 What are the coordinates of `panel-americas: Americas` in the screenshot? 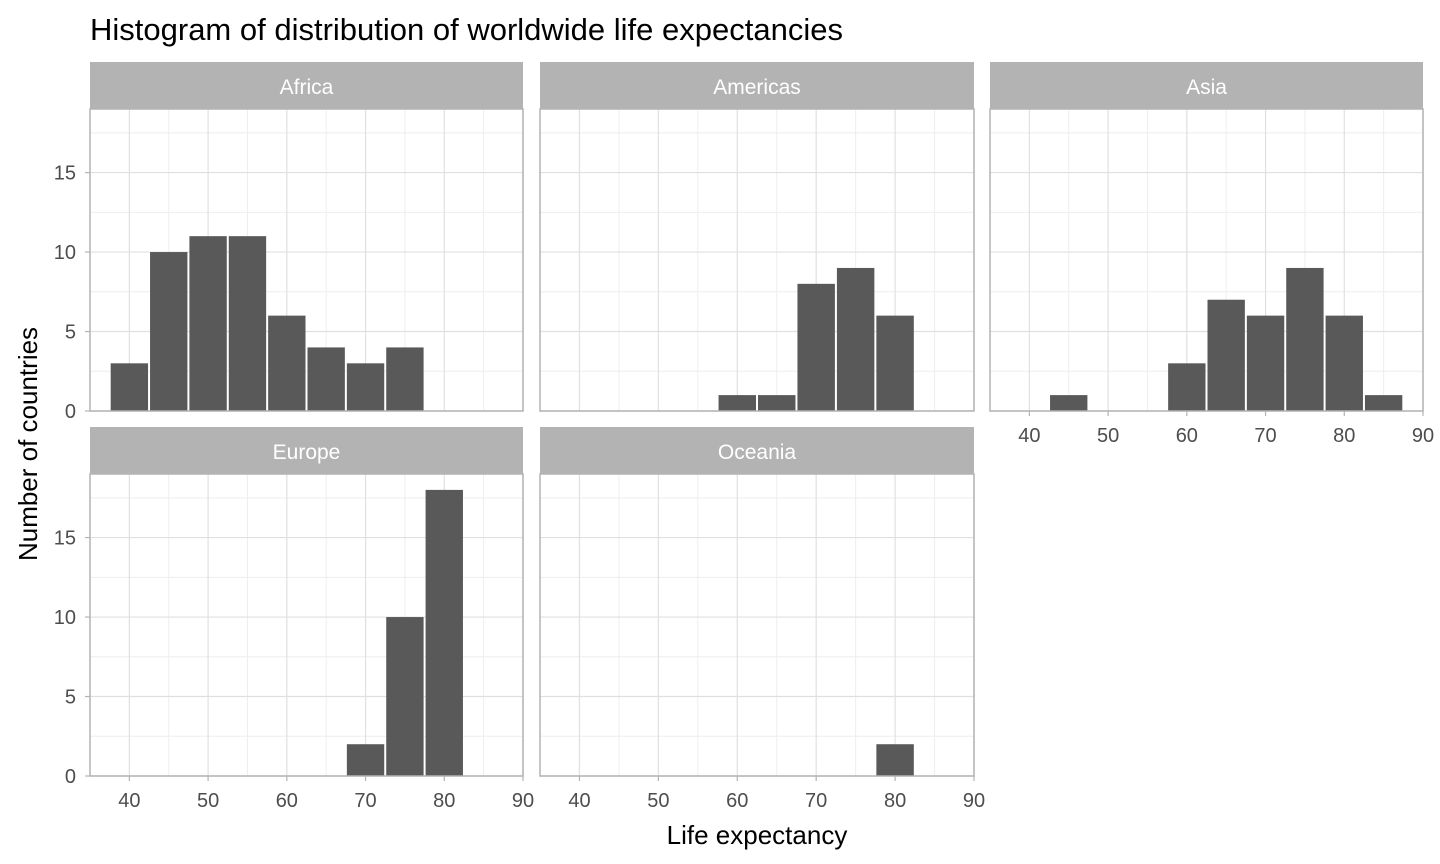 It's located at (757, 237).